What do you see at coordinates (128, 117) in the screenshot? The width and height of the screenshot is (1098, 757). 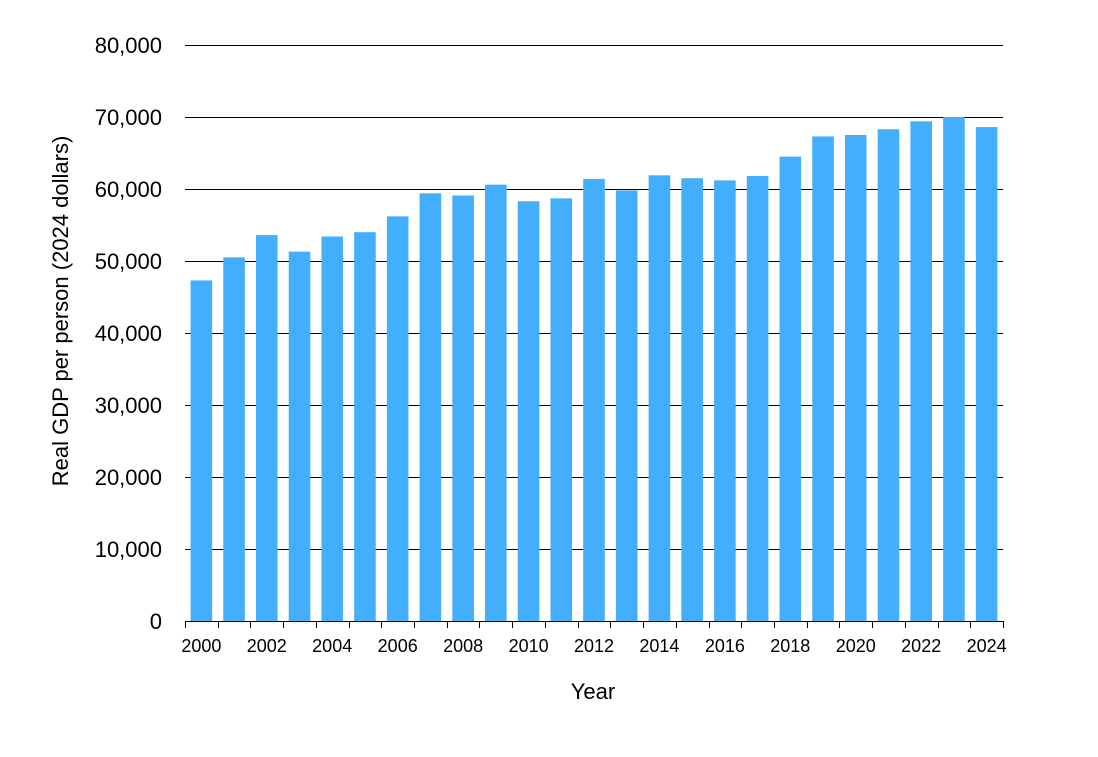 I see `y-tick-label: 70,000` at bounding box center [128, 117].